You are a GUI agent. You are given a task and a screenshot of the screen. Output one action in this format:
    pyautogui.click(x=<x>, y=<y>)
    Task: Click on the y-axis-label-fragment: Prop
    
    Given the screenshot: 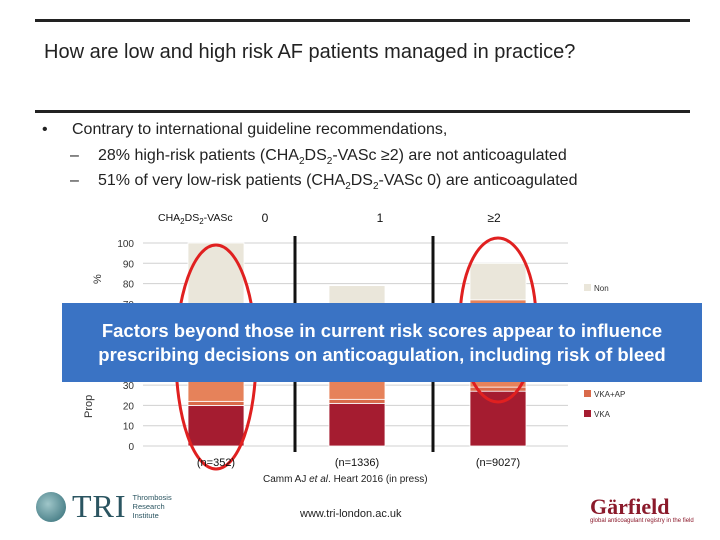 What is the action you would take?
    pyautogui.click(x=89, y=406)
    